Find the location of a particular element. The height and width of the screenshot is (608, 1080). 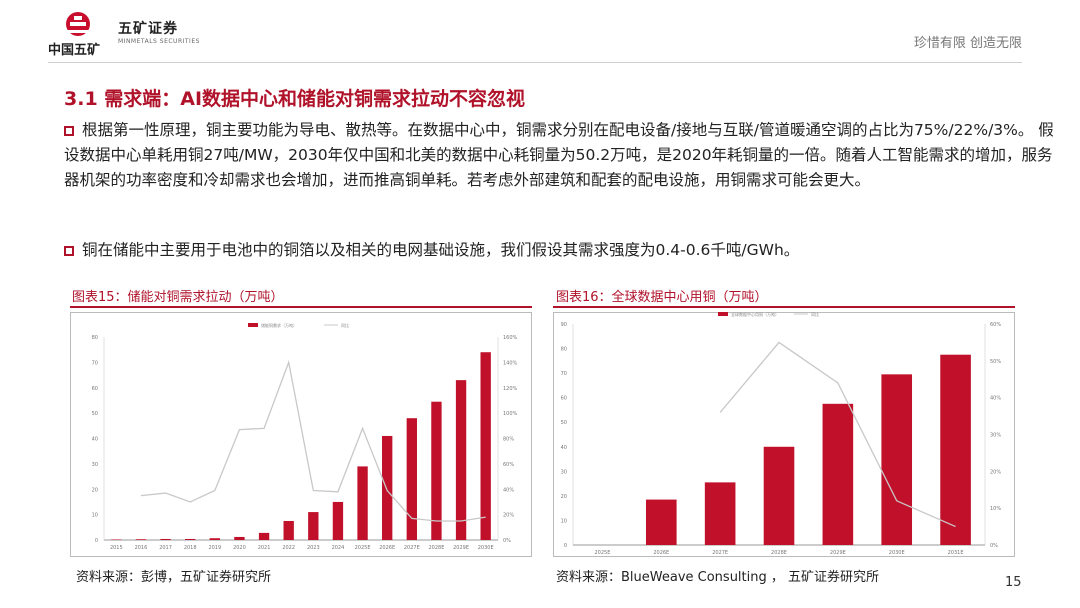

figure-15-title: 图表15：储能对铜需求拉动（万吨） is located at coordinates (178, 297).